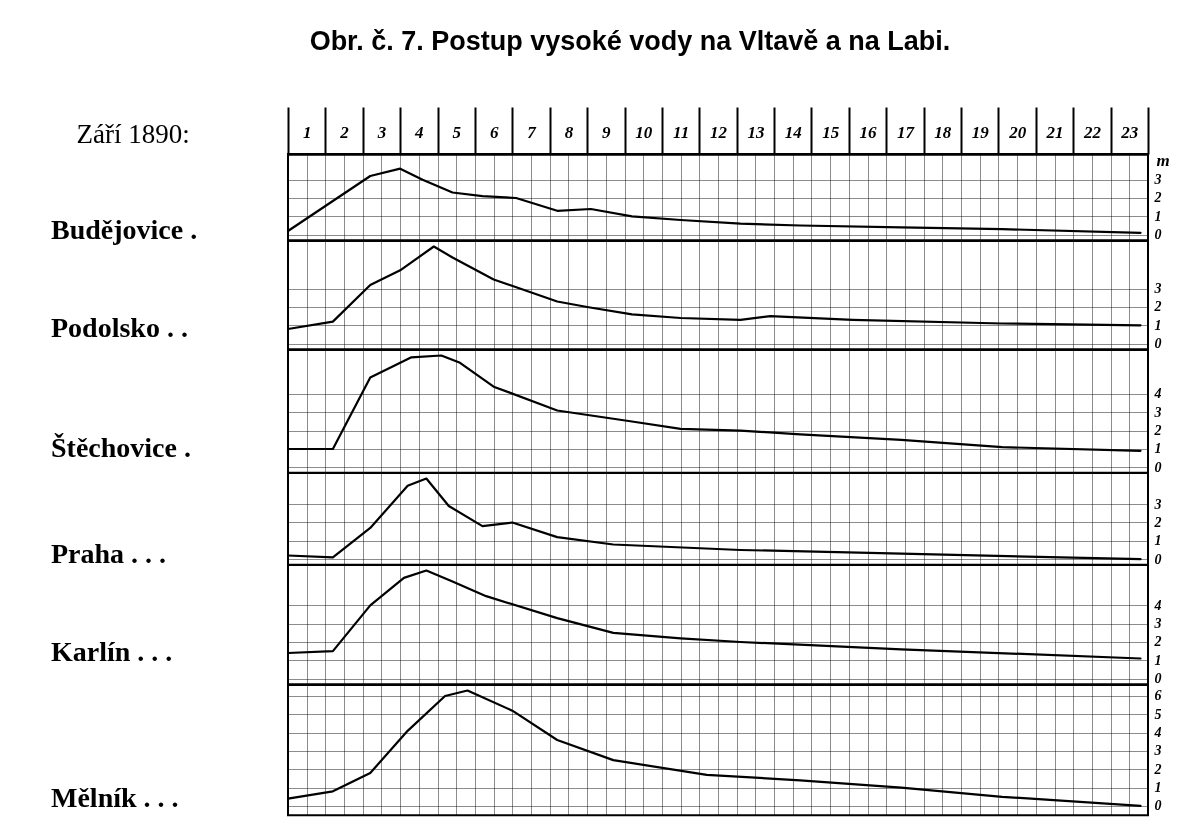 This screenshot has height=819, width=1200. I want to click on x-tick-label: 16, so click(868, 132).